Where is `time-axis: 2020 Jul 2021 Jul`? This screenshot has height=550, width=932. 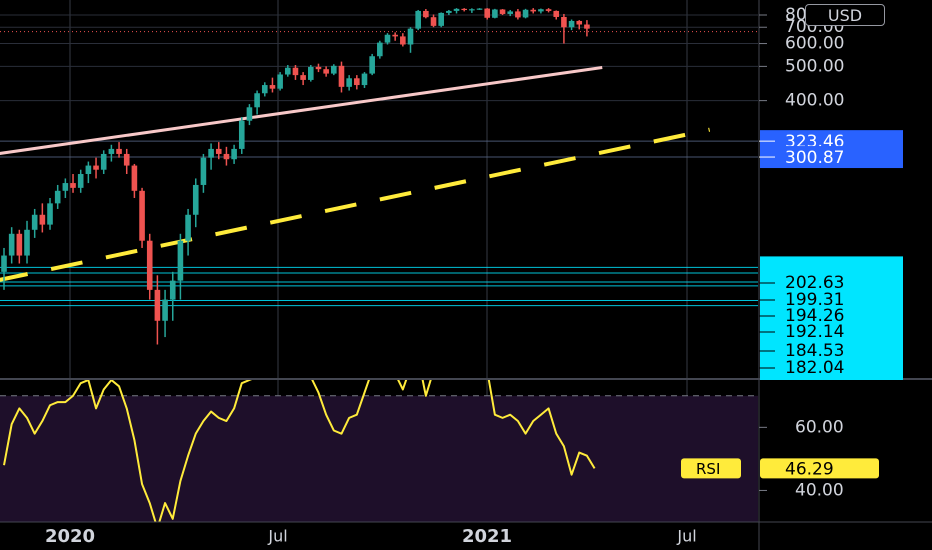 time-axis: 2020 Jul 2021 Jul is located at coordinates (371, 536).